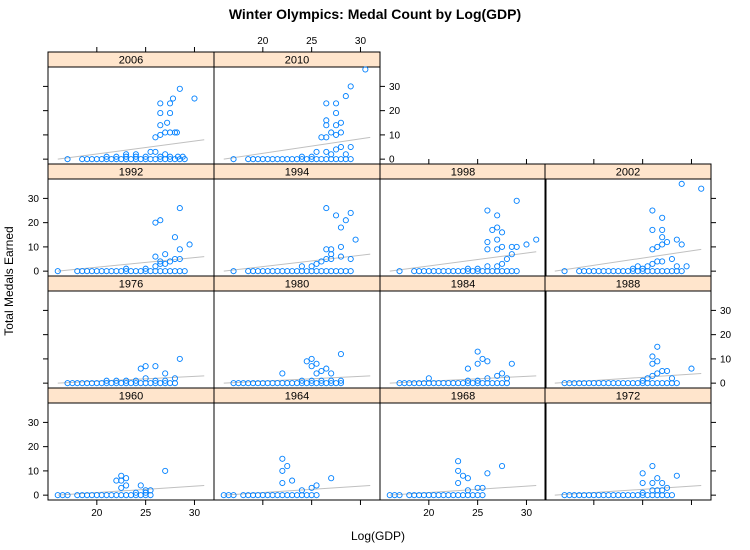  I want to click on y-tick-label-right-2-3: 30, so click(726, 311).